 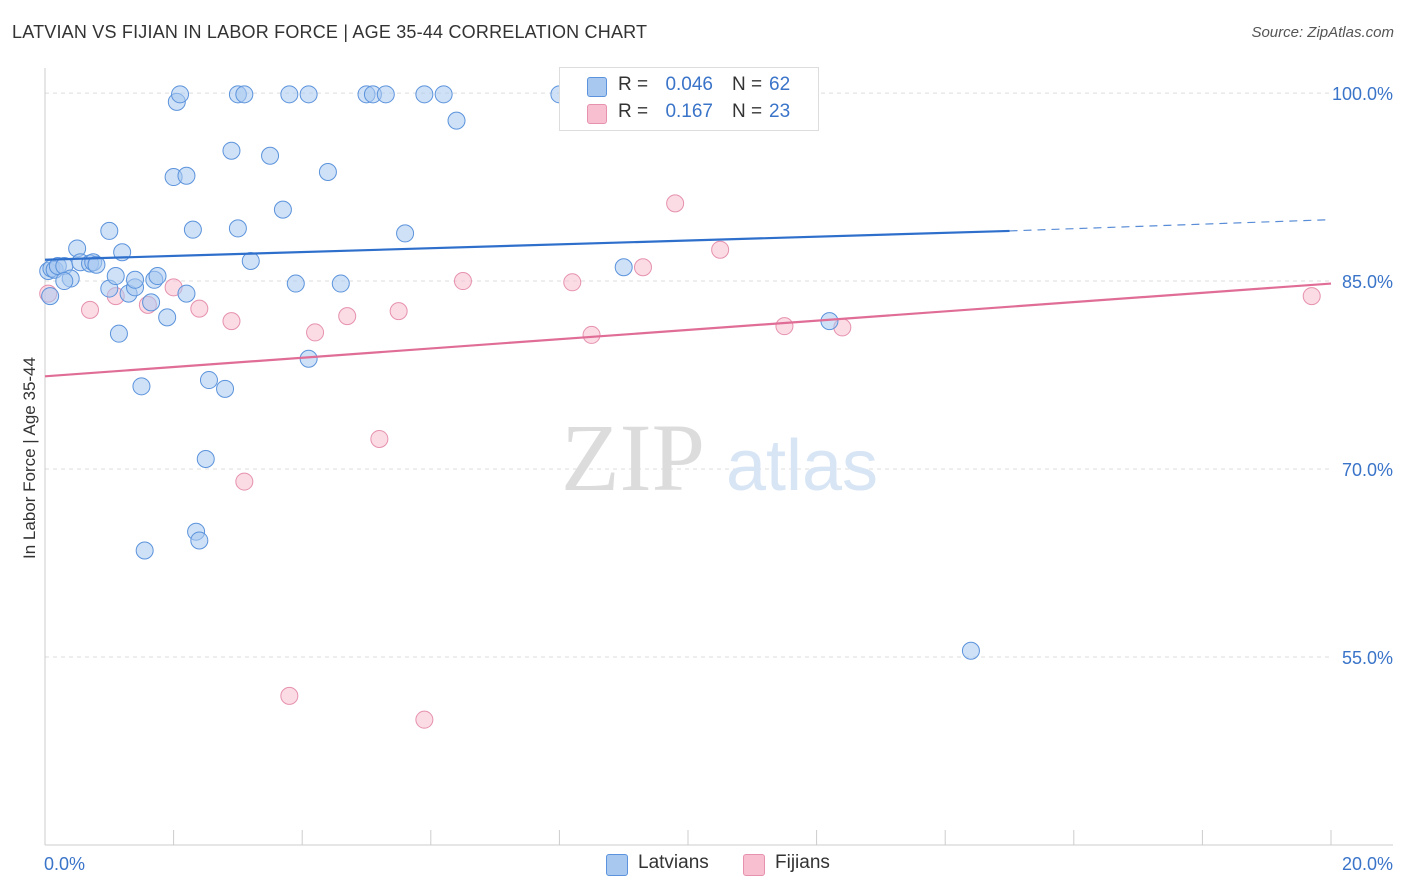 I want to click on source-credit: Source: ZipAtlas.com, so click(x=1322, y=32).